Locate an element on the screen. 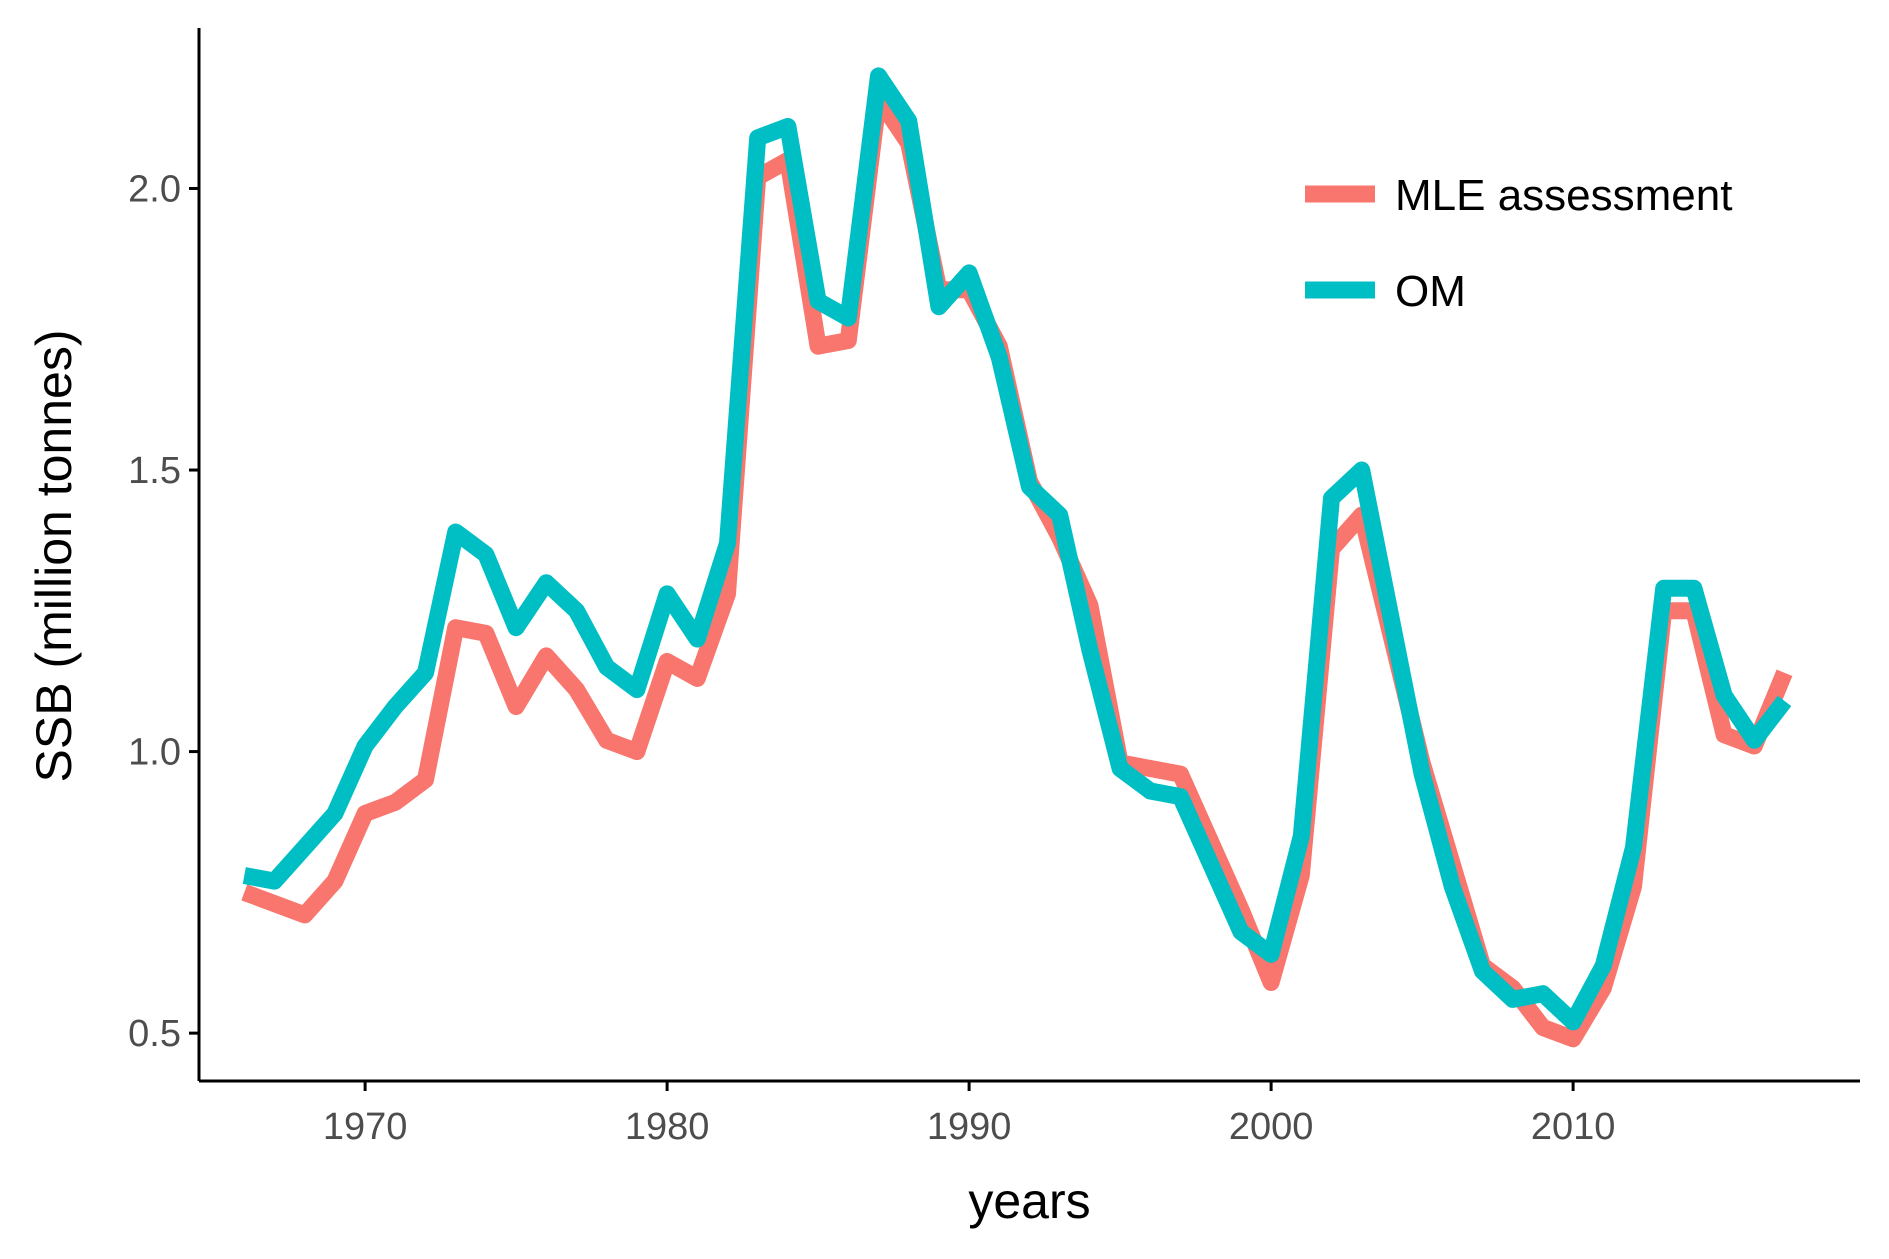  y-tick-label: 1.0 is located at coordinates (154, 753).